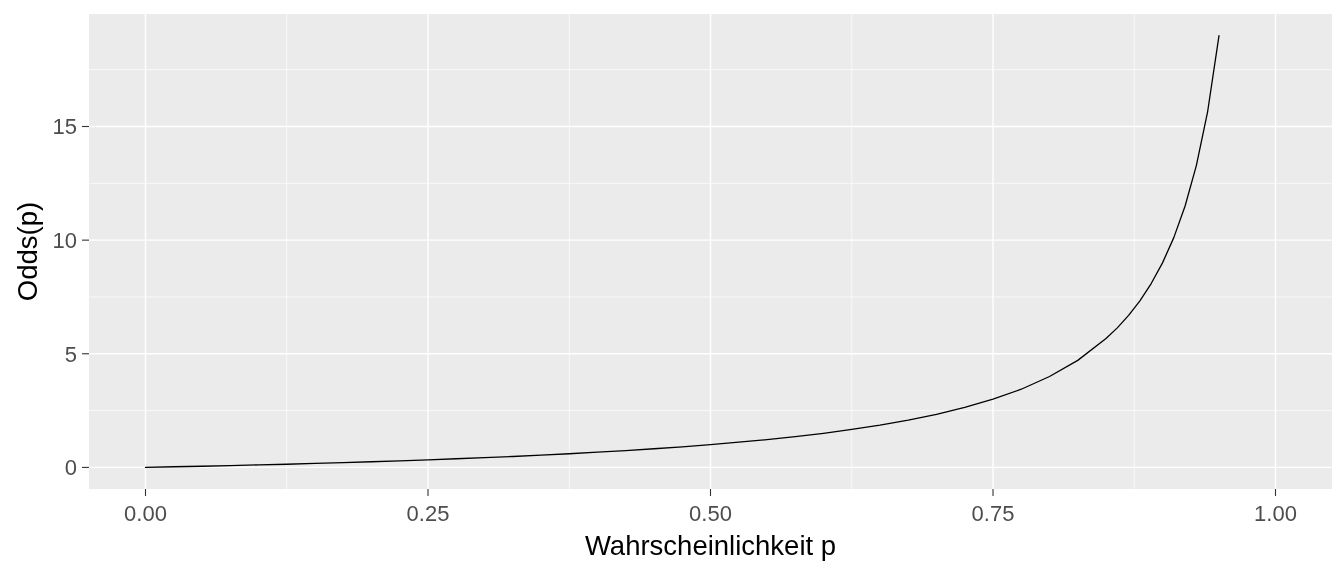  I want to click on y-axis-title: Odds(p), so click(27, 251).